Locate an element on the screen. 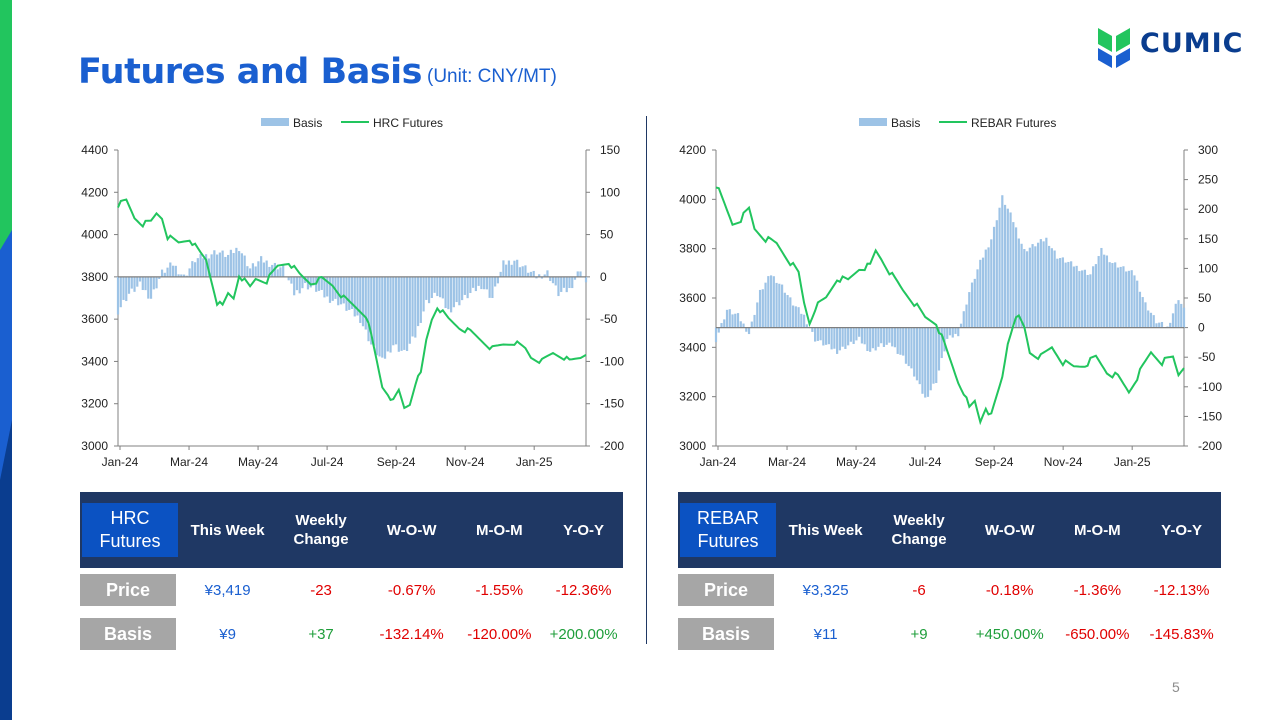 Image resolution: width=1280 pixels, height=725 pixels. cell-value: -145.83% is located at coordinates (1181, 634).